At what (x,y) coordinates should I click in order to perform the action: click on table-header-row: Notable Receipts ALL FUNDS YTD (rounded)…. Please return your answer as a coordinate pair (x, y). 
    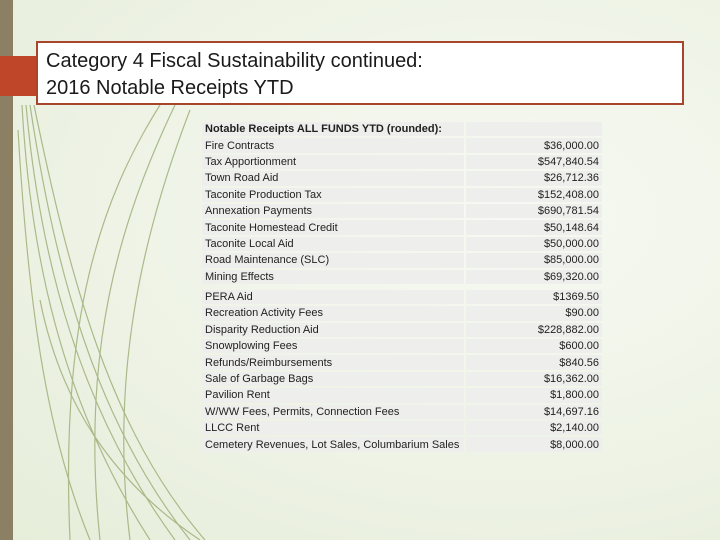
    Looking at the image, I should click on (402, 129).